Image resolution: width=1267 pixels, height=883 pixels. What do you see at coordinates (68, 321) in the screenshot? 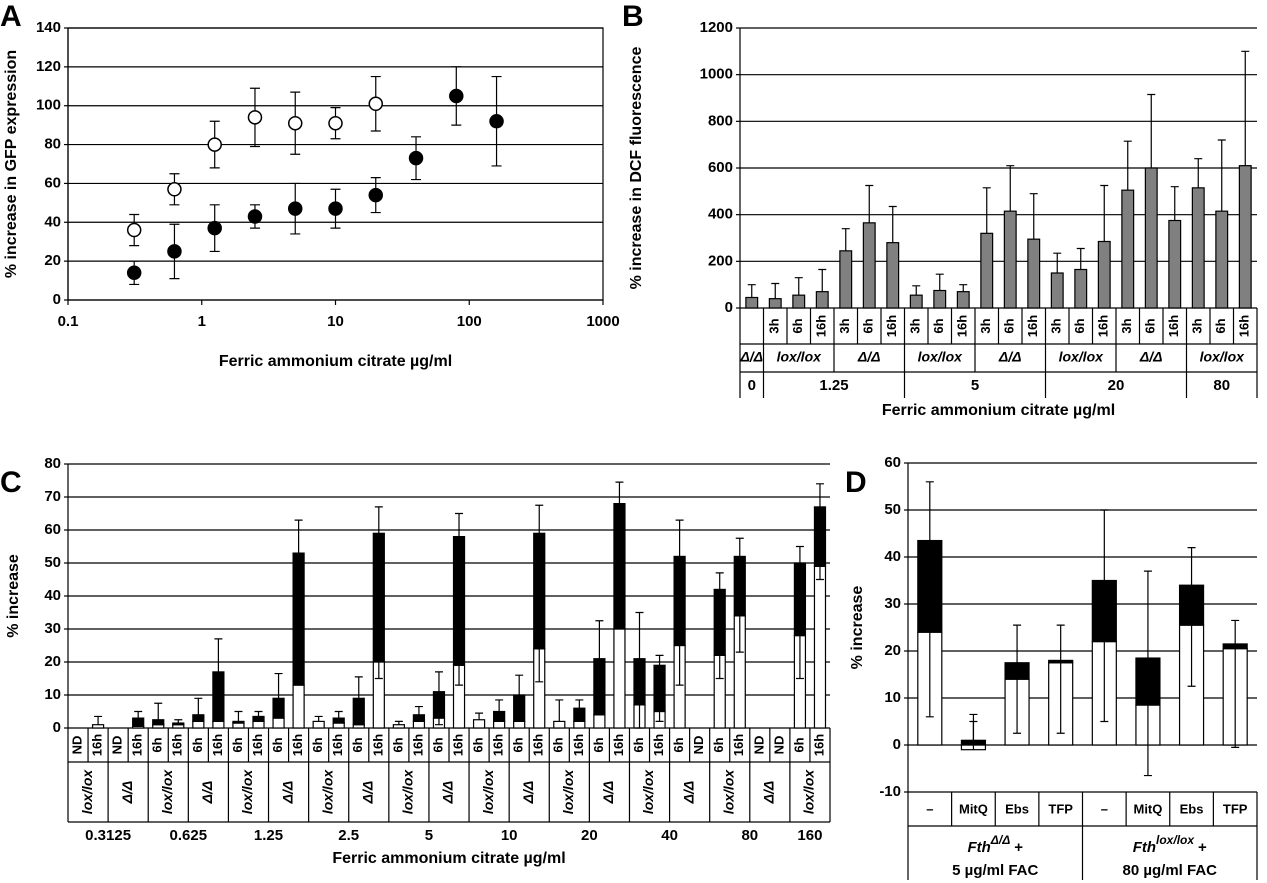
I see `x-tick-label: 0.1` at bounding box center [68, 321].